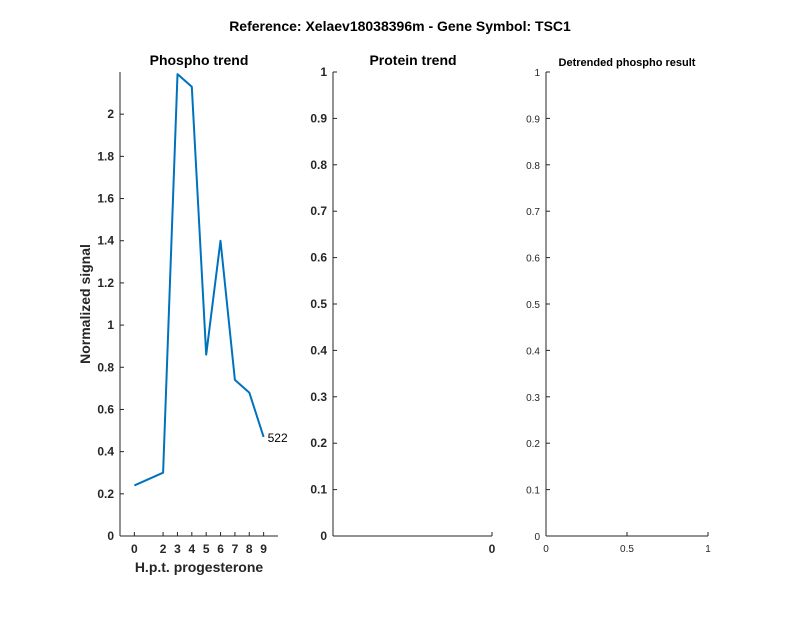  I want to click on x-tick-label: 2, so click(163, 549).